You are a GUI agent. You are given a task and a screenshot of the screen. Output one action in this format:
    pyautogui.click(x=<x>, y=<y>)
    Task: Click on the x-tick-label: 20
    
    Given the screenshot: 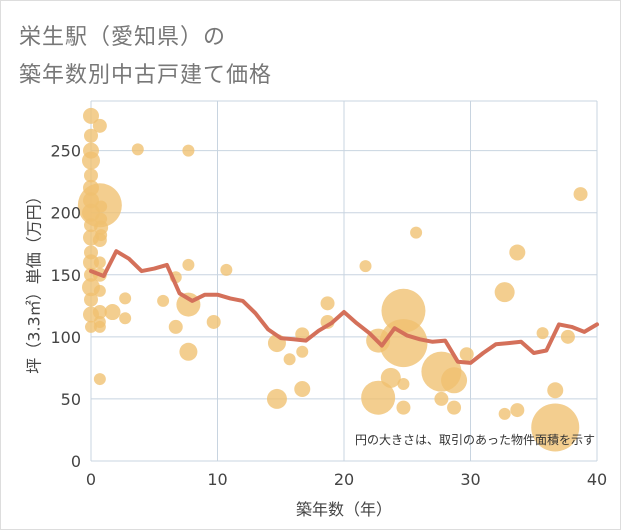 What is the action you would take?
    pyautogui.click(x=344, y=479)
    